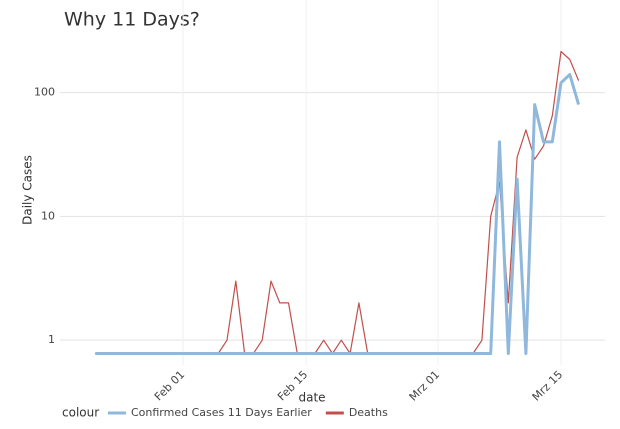 This screenshot has height=429, width=620. I want to click on x-axis-label: date, so click(311, 398).